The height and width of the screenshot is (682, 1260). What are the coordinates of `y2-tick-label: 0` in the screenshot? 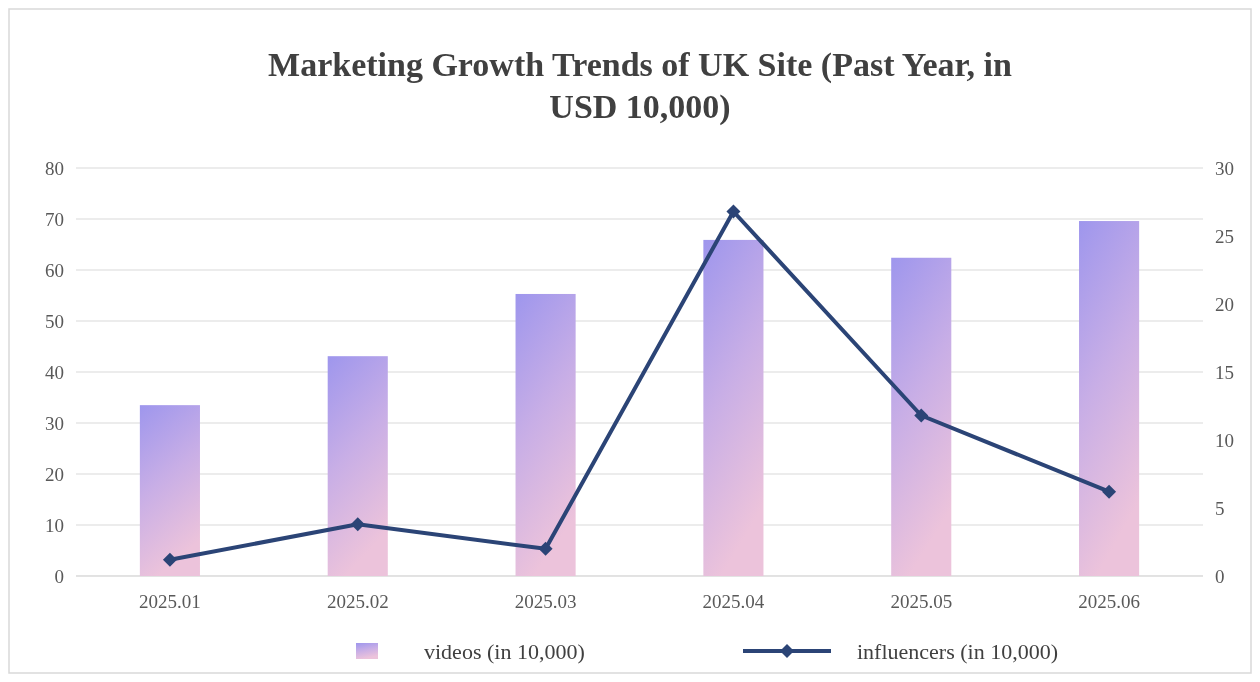 It's located at (1220, 576).